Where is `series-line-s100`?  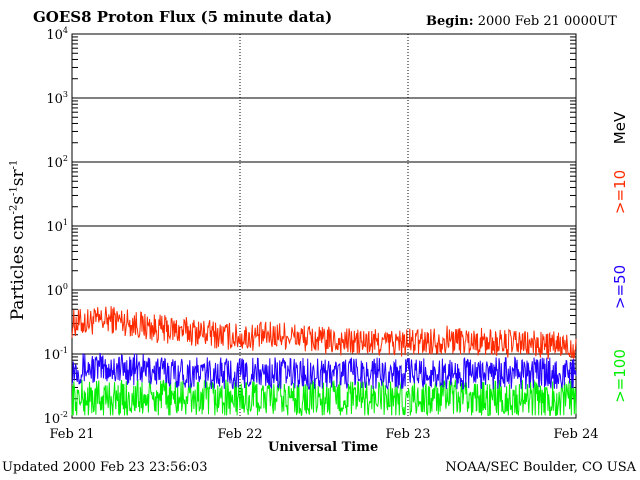 series-line-s100 is located at coordinates (324, 397).